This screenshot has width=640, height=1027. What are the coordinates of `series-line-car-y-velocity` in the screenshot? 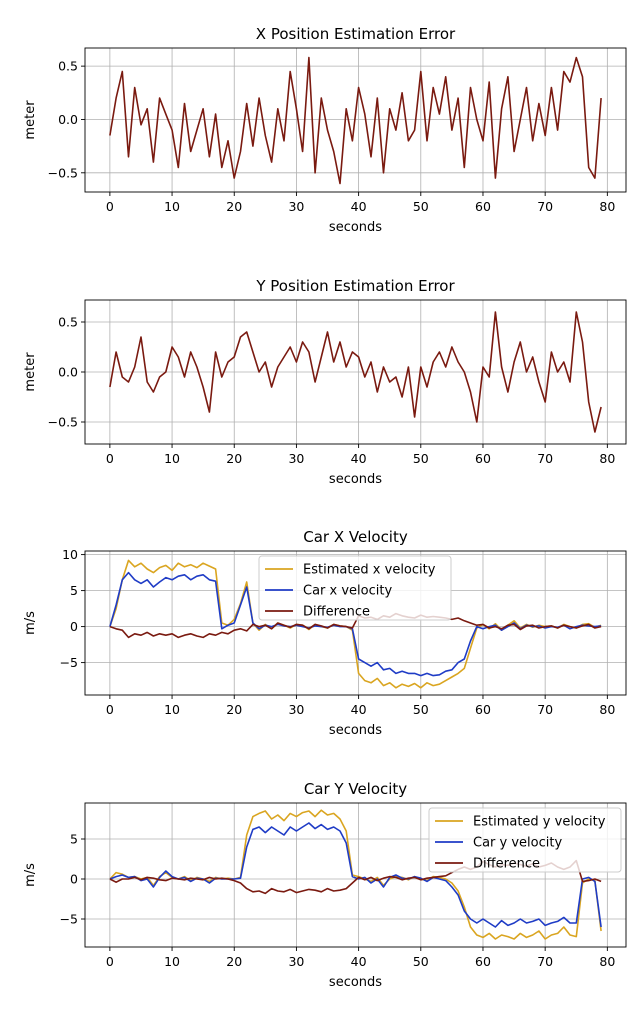 It's located at (355, 875).